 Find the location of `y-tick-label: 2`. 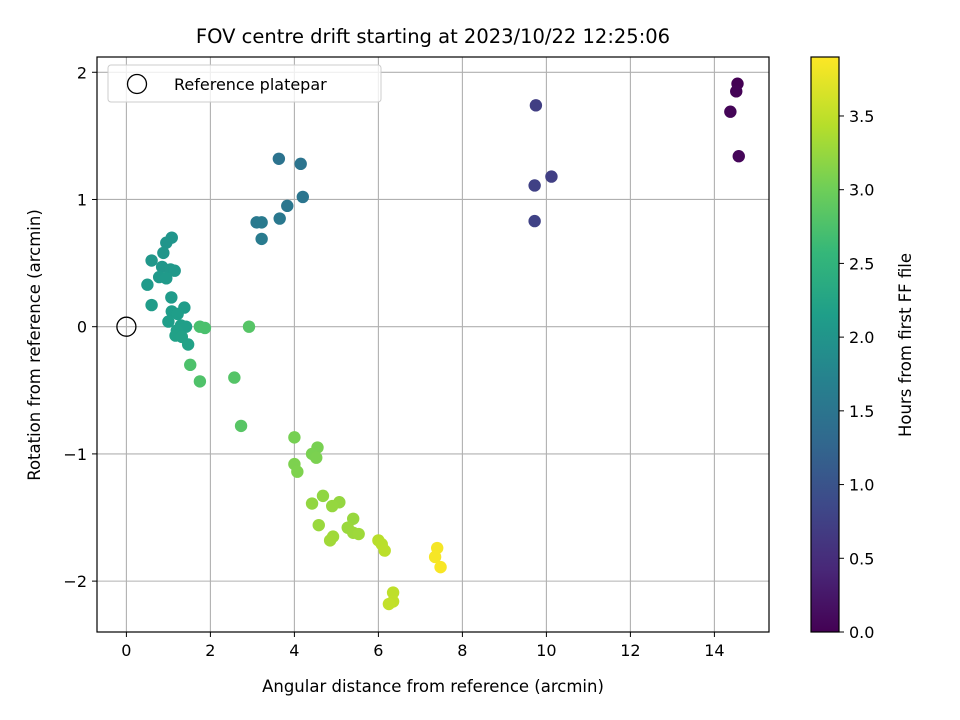

y-tick-label: 2 is located at coordinates (82, 72).